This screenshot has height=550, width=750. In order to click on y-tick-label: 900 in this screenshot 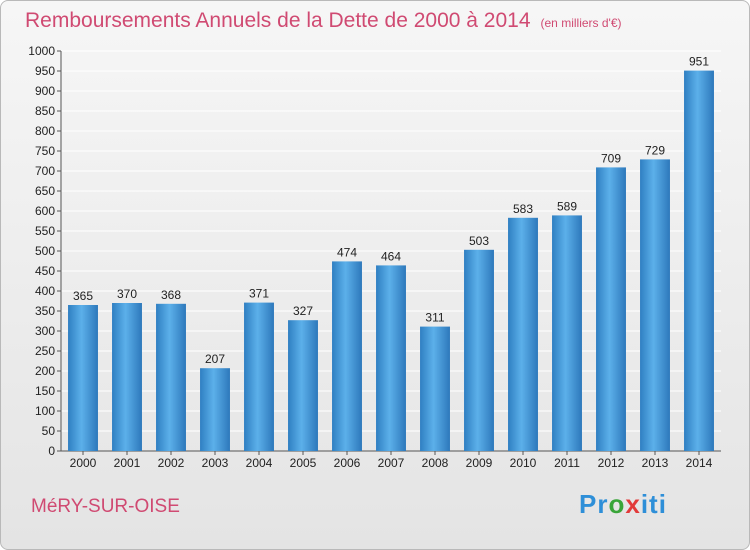, I will do `click(45, 91)`.